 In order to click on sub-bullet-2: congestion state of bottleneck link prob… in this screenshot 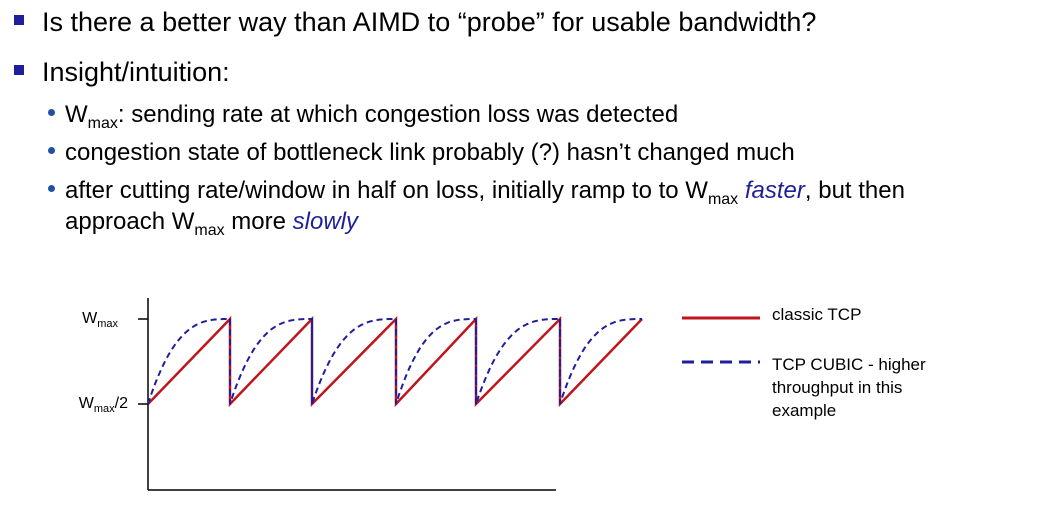, I will do `click(421, 153)`.